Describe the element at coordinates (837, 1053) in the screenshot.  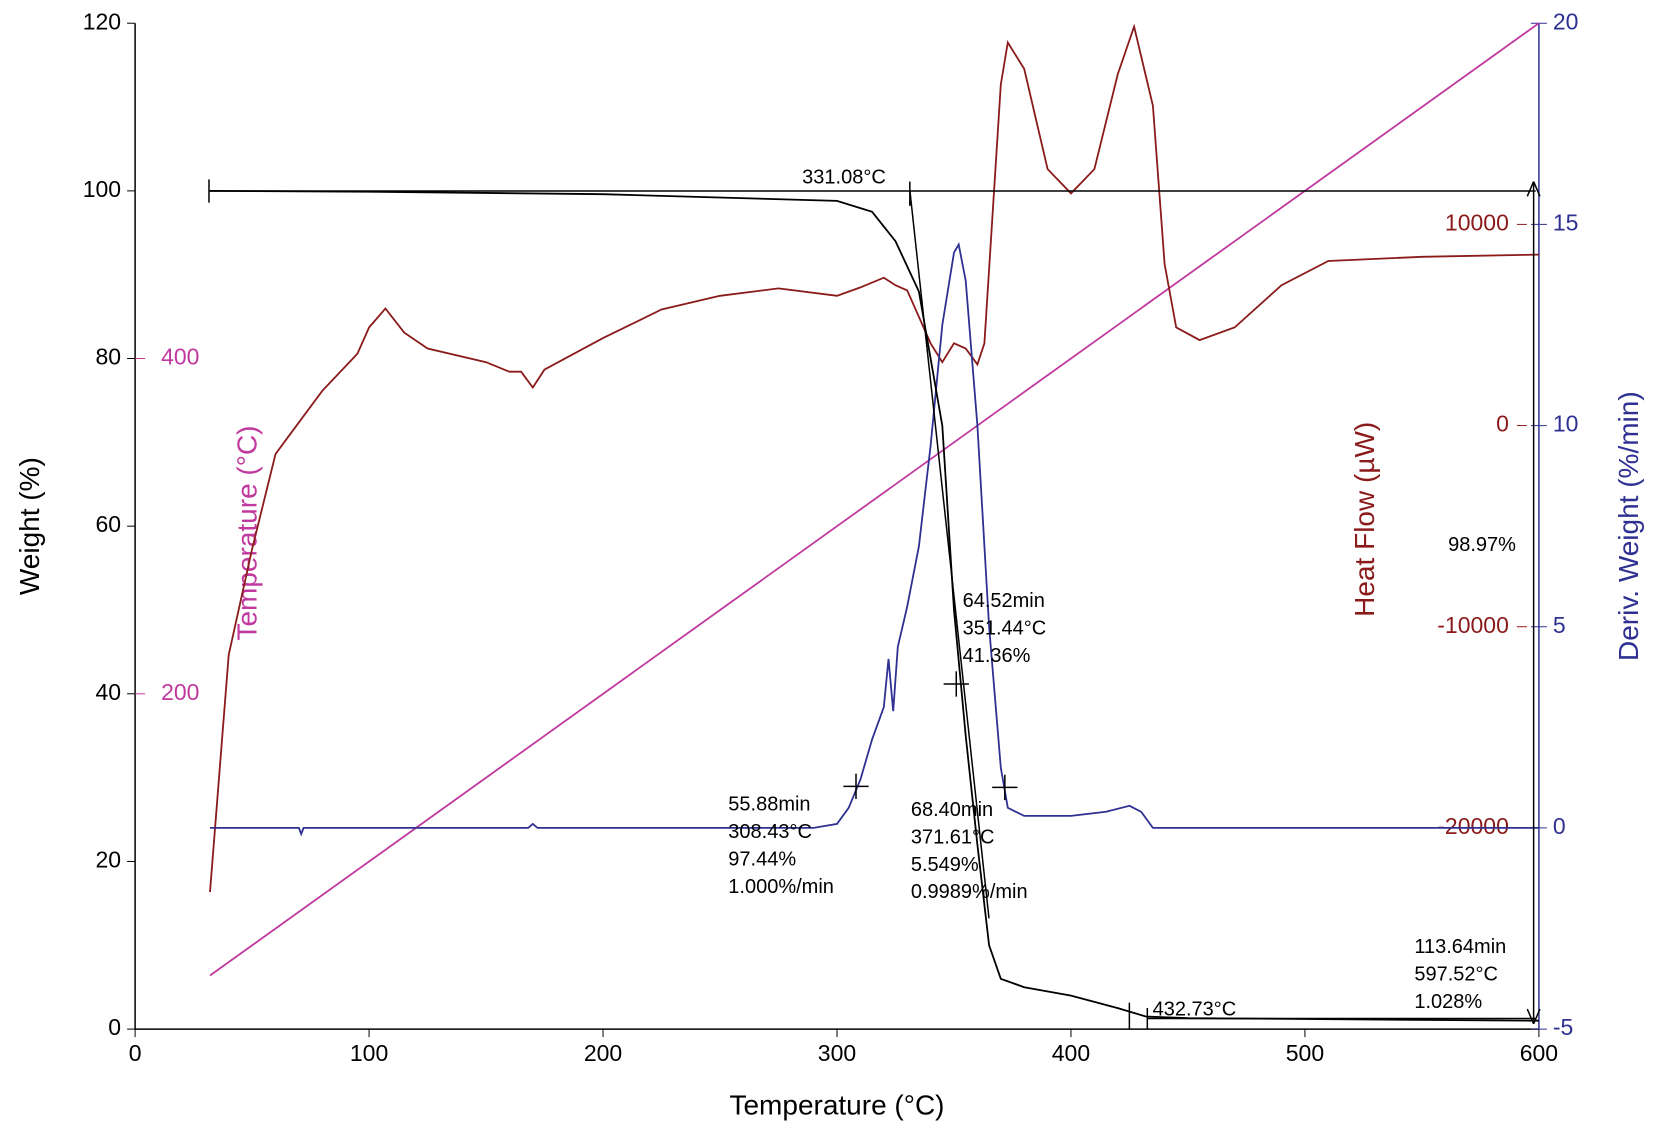
I see `x-tick-label: 300` at that location.